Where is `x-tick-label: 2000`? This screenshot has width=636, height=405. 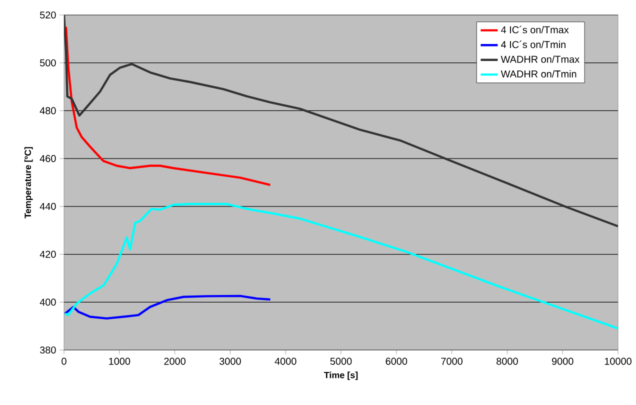 x-tick-label: 2000 is located at coordinates (175, 361).